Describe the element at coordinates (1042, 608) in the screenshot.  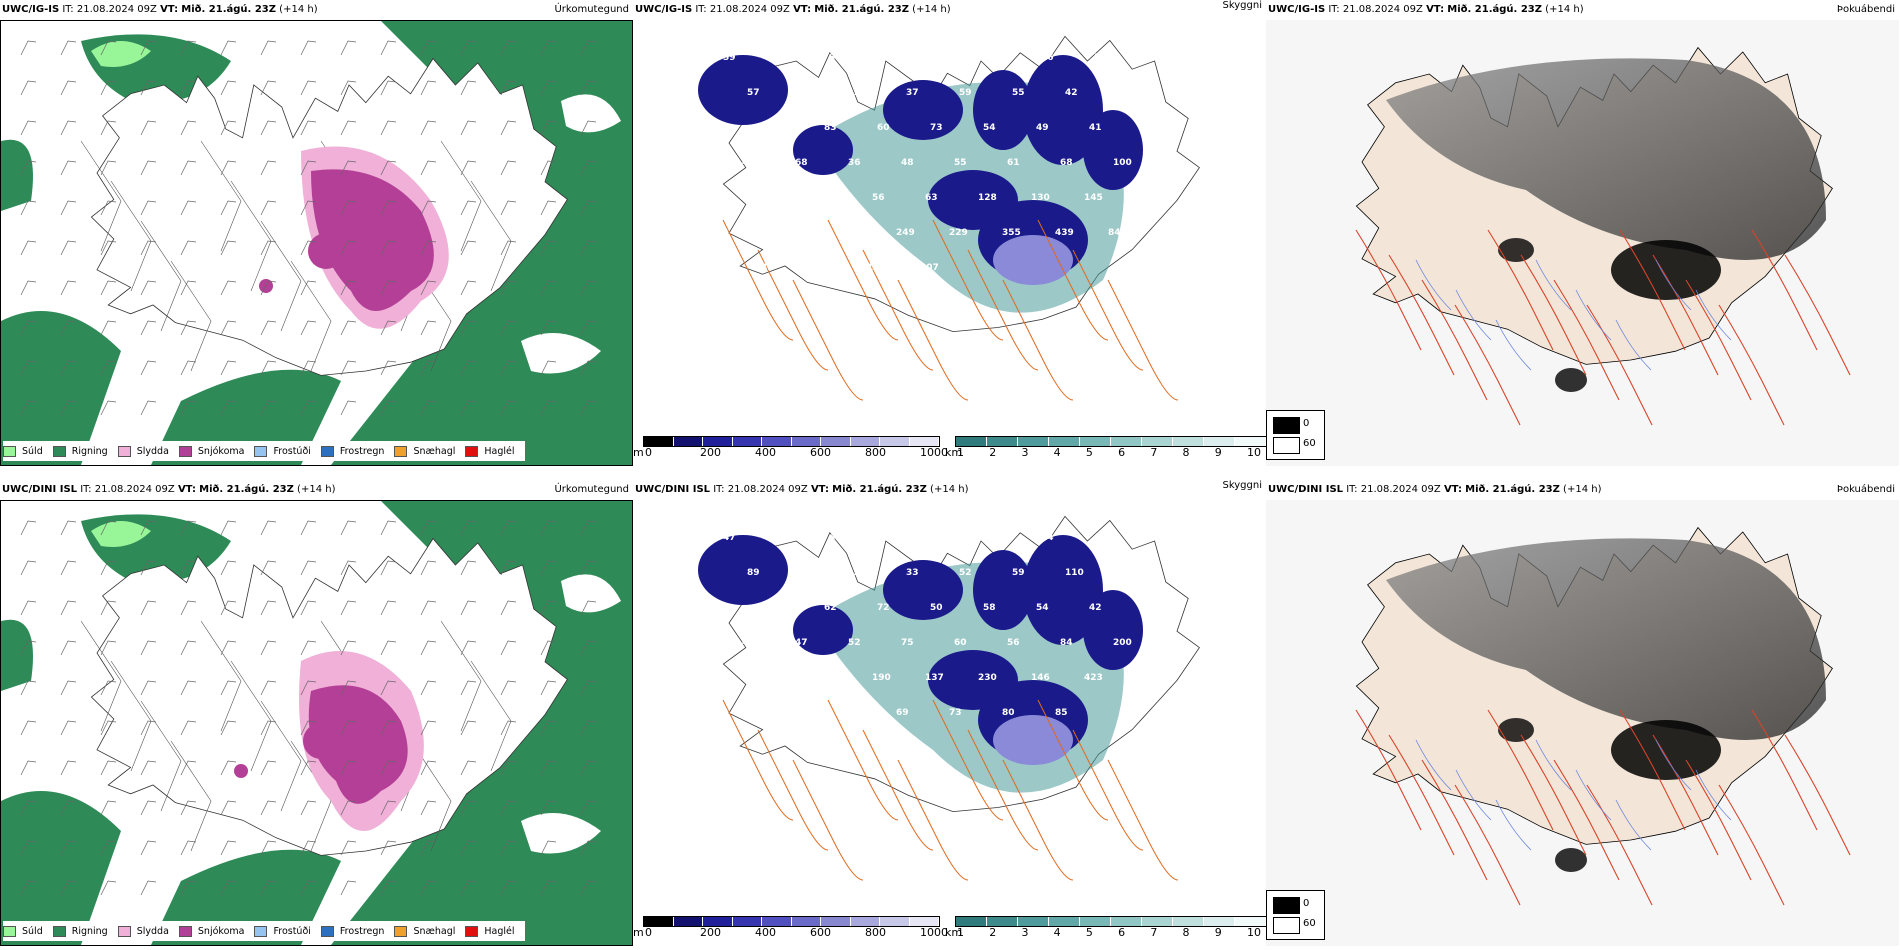
I see `ceiling-value-label: 54` at that location.